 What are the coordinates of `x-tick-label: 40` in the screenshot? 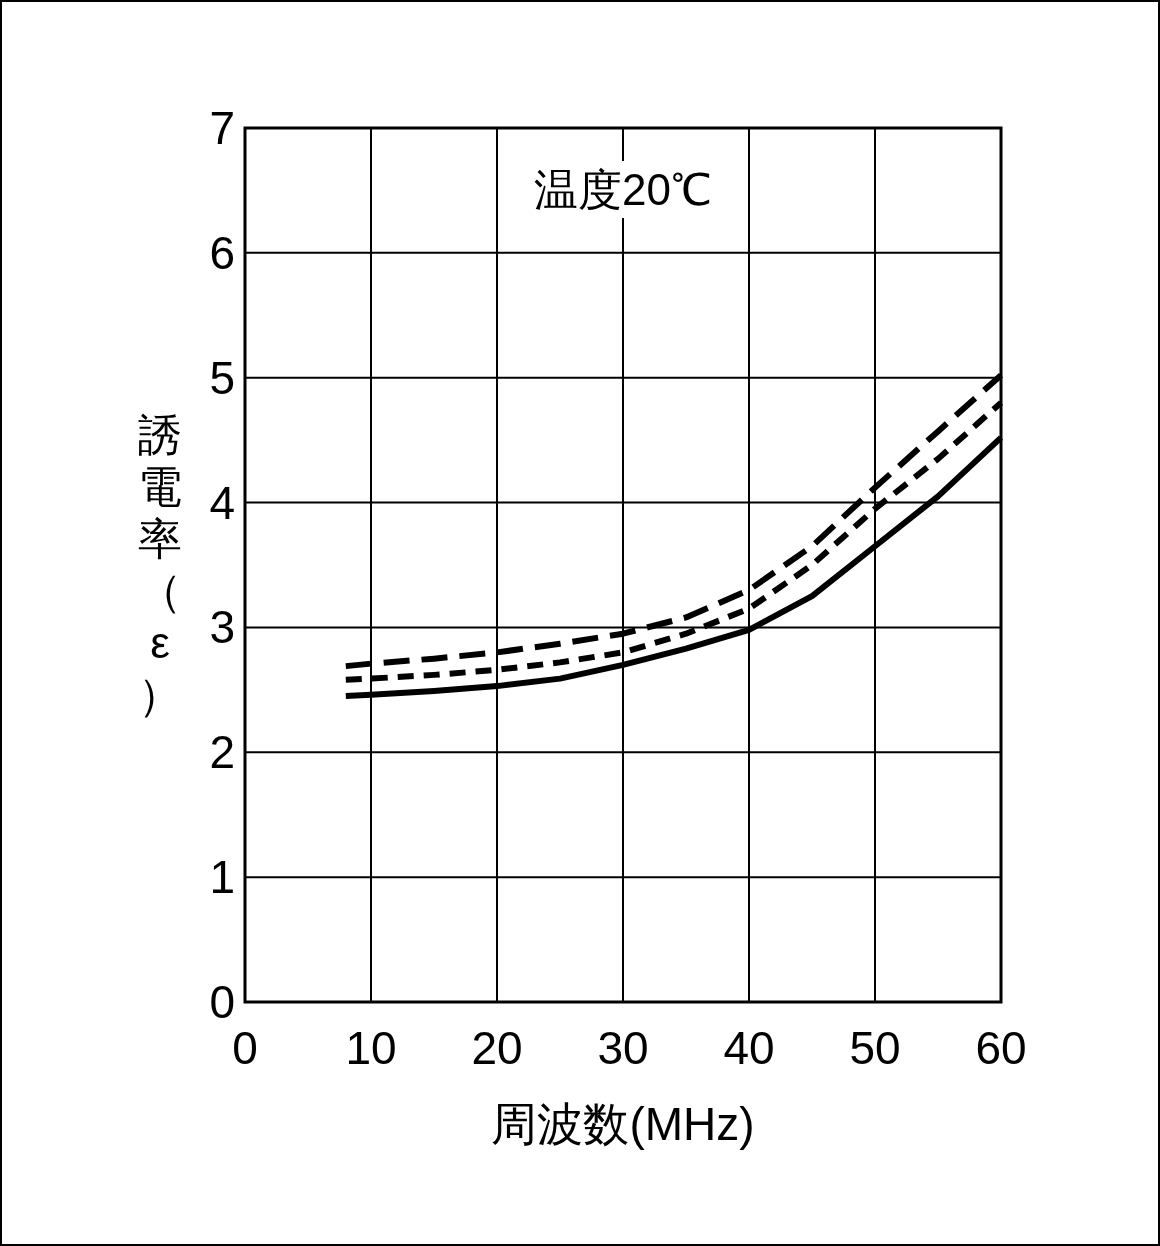 It's located at (749, 1048).